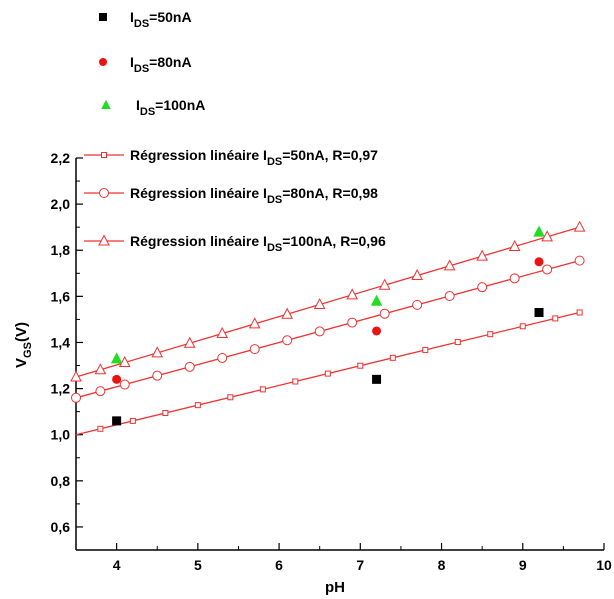 Image resolution: width=614 pixels, height=599 pixels. I want to click on y-axis-title: VGS(V), so click(23, 345).